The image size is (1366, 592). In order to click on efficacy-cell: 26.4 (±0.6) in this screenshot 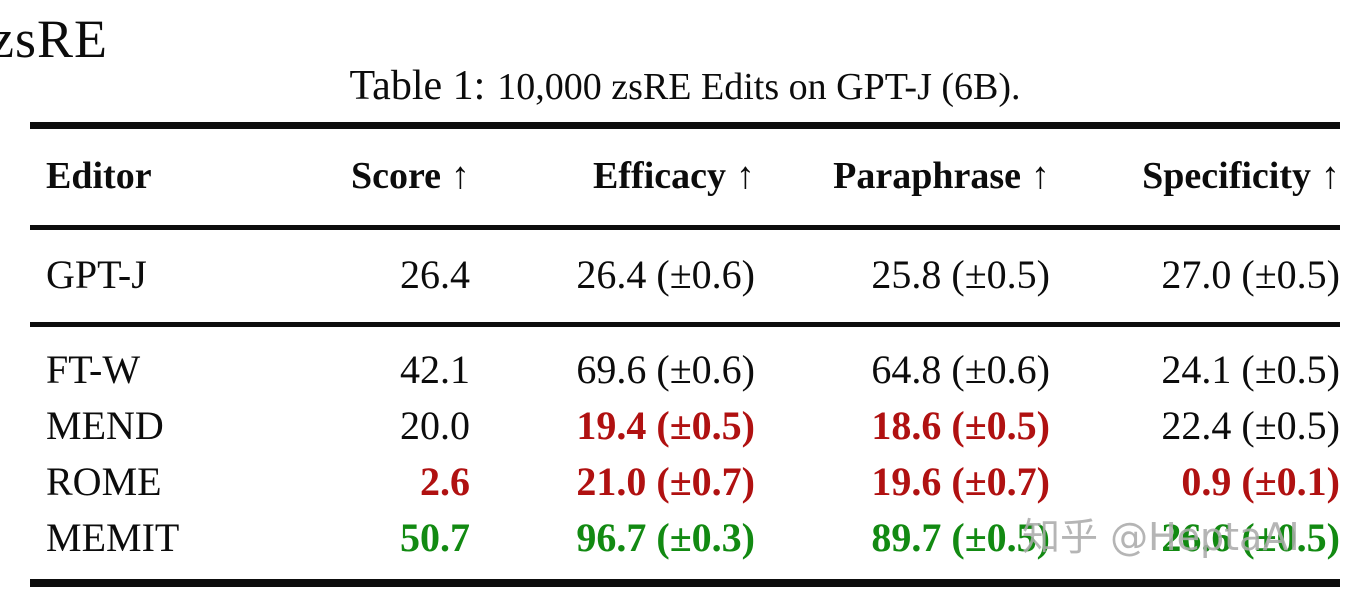, I will do `click(612, 277)`.